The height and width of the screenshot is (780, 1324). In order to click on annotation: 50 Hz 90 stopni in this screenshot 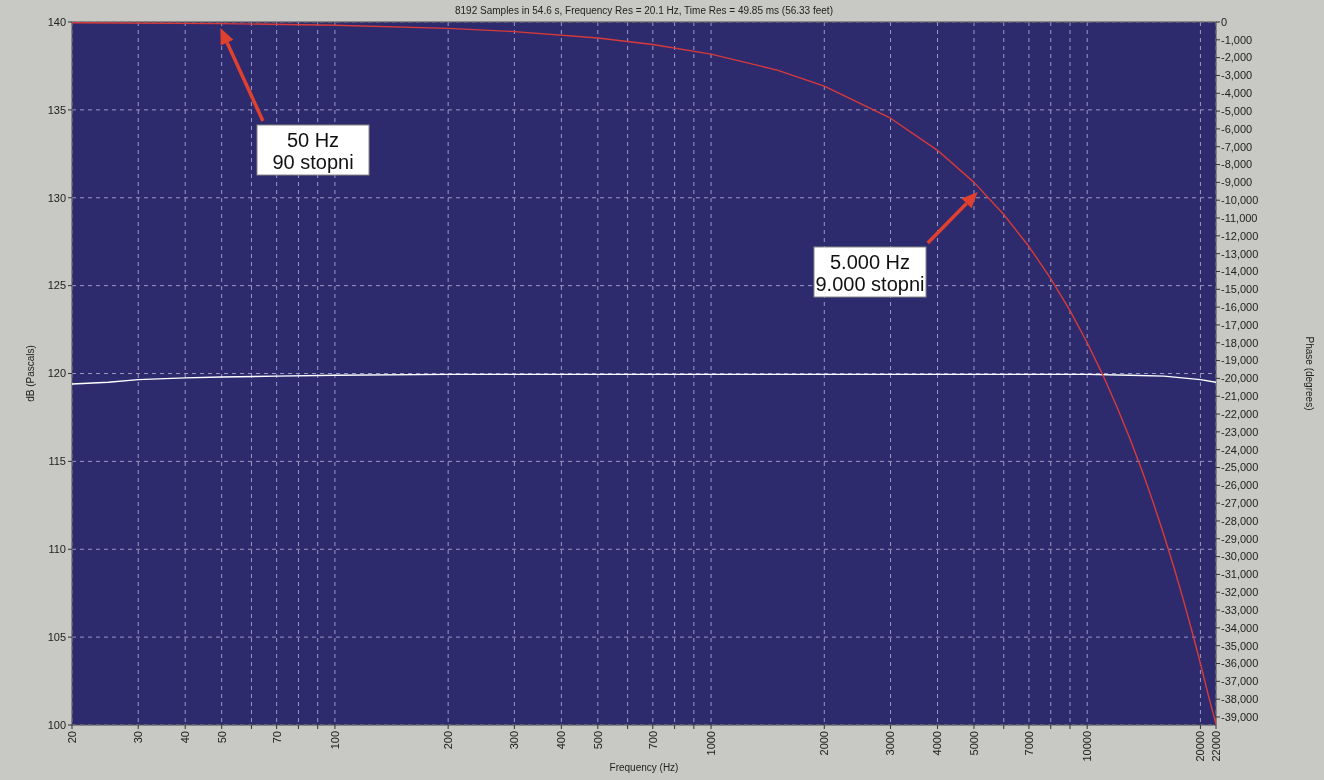, I will do `click(313, 151)`.